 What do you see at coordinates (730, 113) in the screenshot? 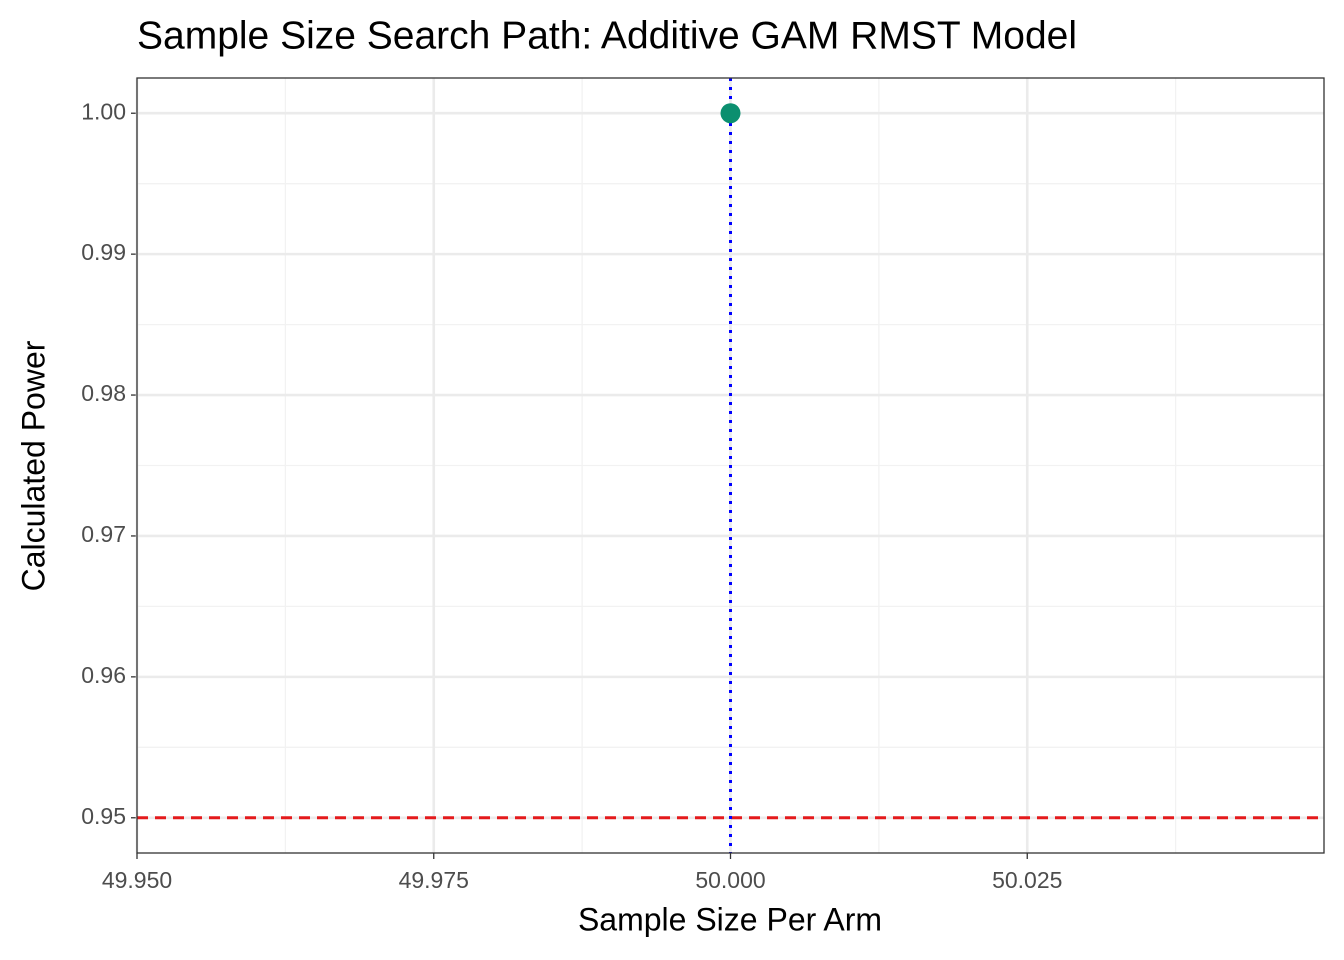
I see `data-point` at bounding box center [730, 113].